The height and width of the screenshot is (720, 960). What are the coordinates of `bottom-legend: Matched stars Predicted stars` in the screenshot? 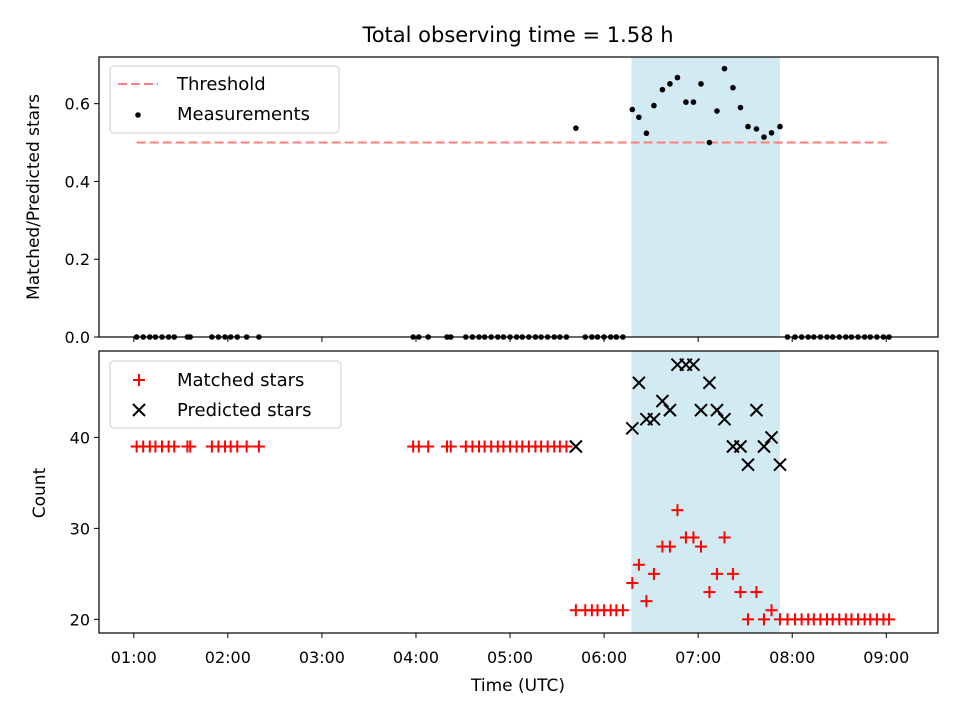 It's located at (225, 394).